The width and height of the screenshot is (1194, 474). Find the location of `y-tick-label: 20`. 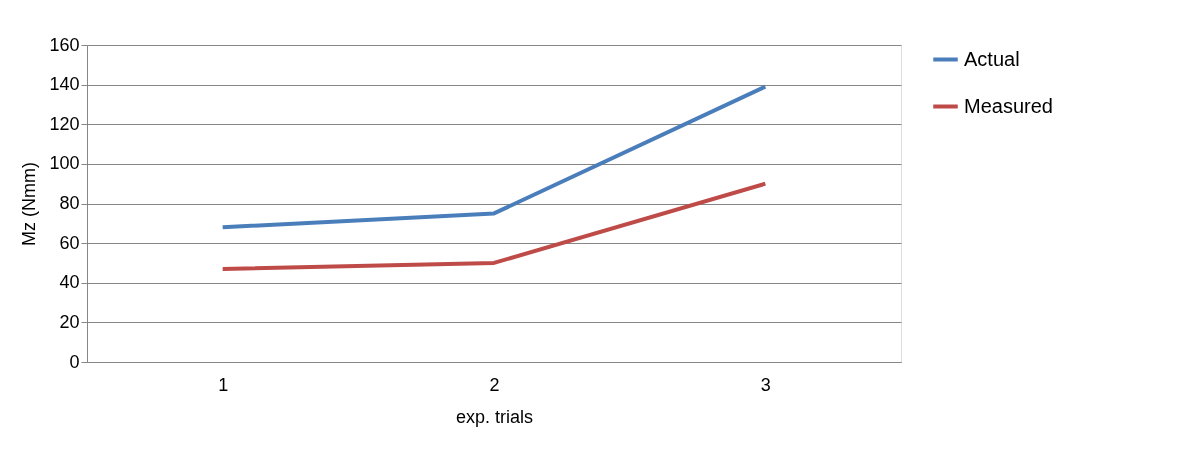

y-tick-label: 20 is located at coordinates (69, 321).